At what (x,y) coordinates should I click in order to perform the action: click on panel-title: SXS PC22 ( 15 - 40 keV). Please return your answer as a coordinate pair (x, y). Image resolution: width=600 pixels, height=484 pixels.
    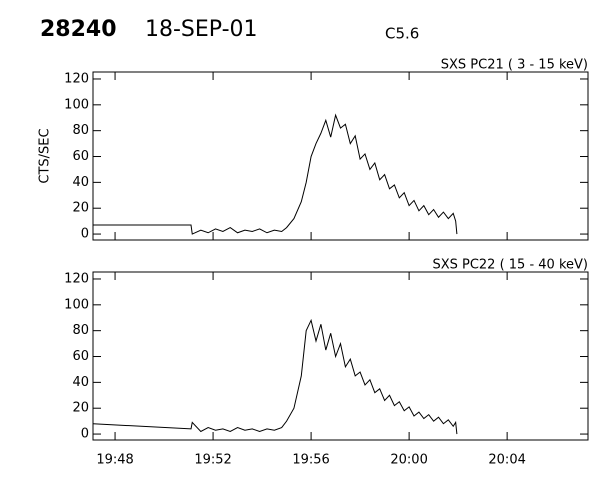
    Looking at the image, I should click on (510, 265).